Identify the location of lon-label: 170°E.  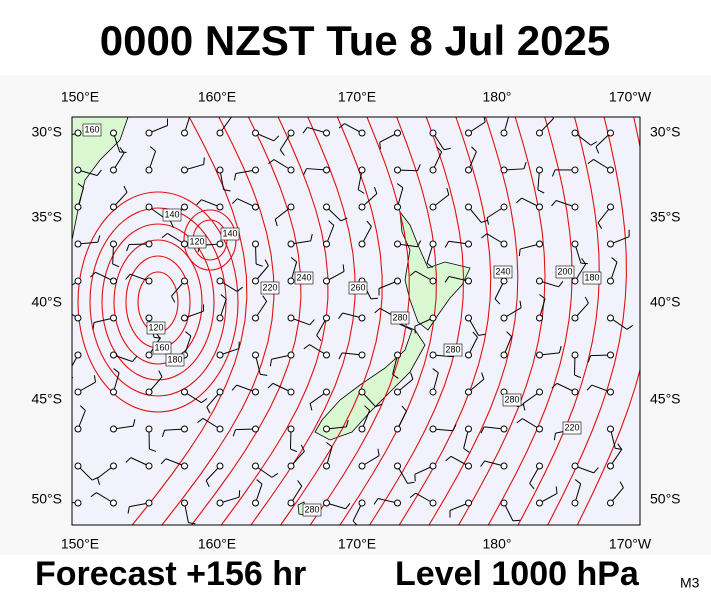
(357, 544).